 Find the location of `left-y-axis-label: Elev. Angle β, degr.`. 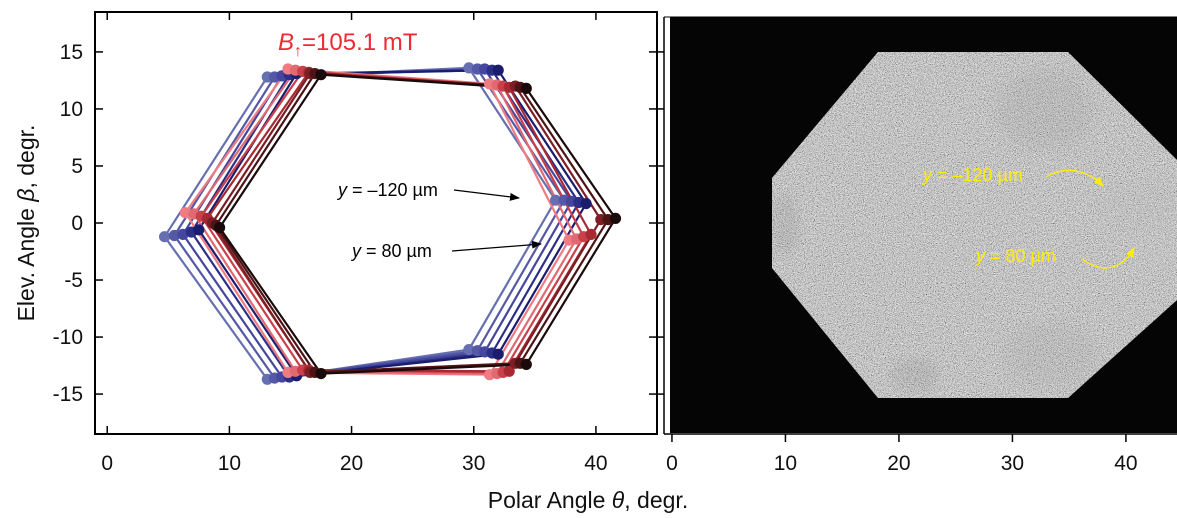

left-y-axis-label: Elev. Angle β, degr. is located at coordinates (26, 223).